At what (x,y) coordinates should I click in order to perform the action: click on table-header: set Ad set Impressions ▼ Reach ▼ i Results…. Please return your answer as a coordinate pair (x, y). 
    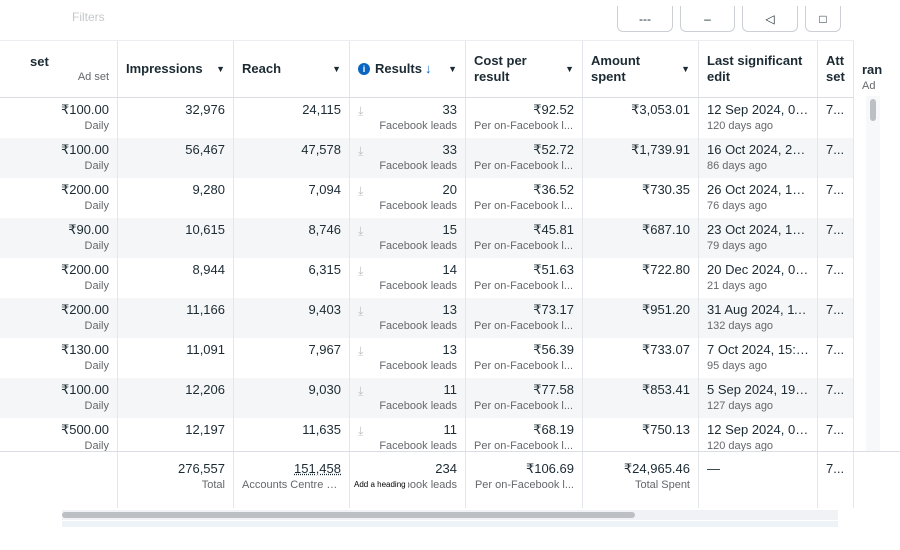
    Looking at the image, I should click on (450, 69).